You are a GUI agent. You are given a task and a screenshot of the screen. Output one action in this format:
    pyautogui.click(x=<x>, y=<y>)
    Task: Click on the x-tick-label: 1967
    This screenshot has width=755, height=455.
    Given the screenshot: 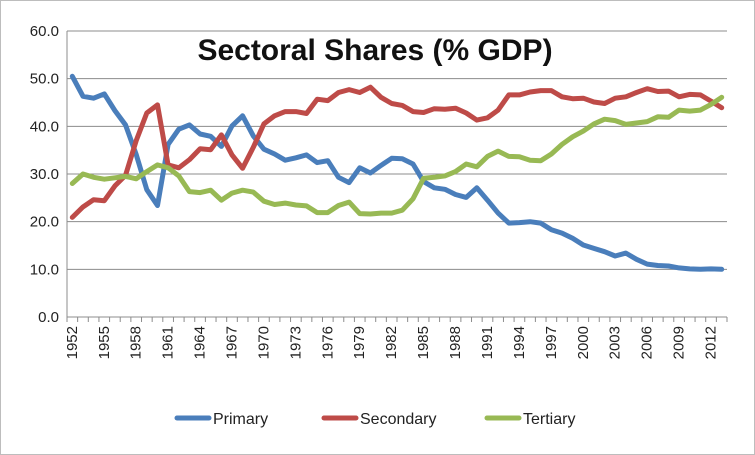 What is the action you would take?
    pyautogui.click(x=232, y=342)
    